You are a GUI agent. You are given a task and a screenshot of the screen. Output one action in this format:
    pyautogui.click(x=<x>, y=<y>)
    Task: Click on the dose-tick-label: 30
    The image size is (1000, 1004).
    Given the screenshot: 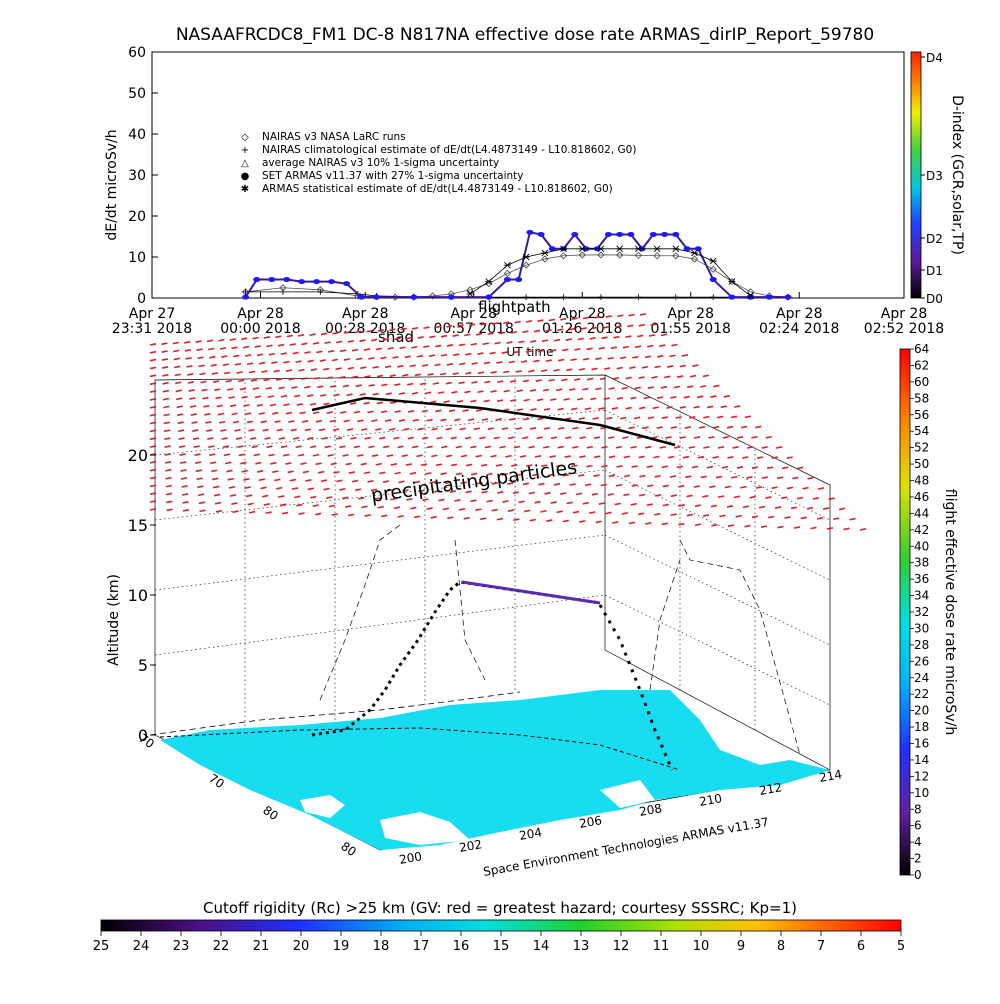 What is the action you would take?
    pyautogui.click(x=921, y=628)
    